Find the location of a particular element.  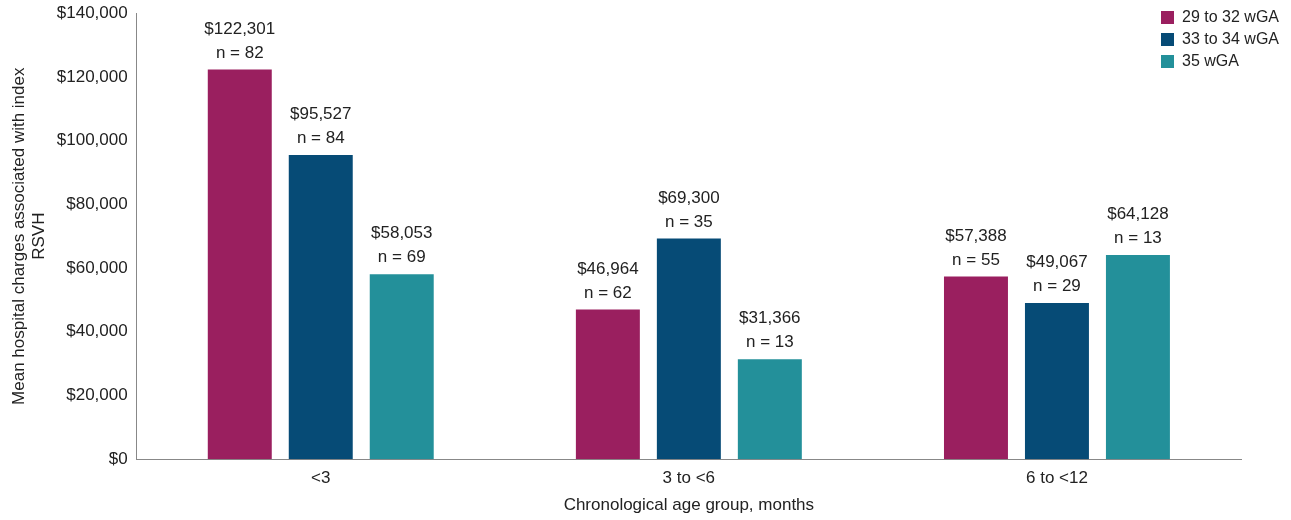

legend-label: 35 wGA is located at coordinates (1210, 61).